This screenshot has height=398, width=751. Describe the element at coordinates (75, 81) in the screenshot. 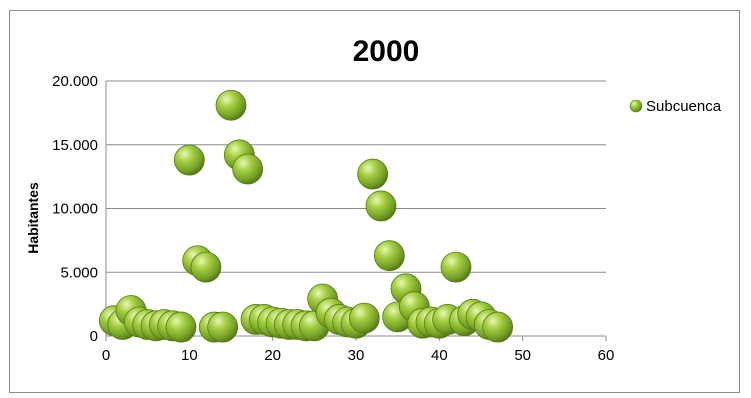

I see `y-tick-label: 20.000` at that location.